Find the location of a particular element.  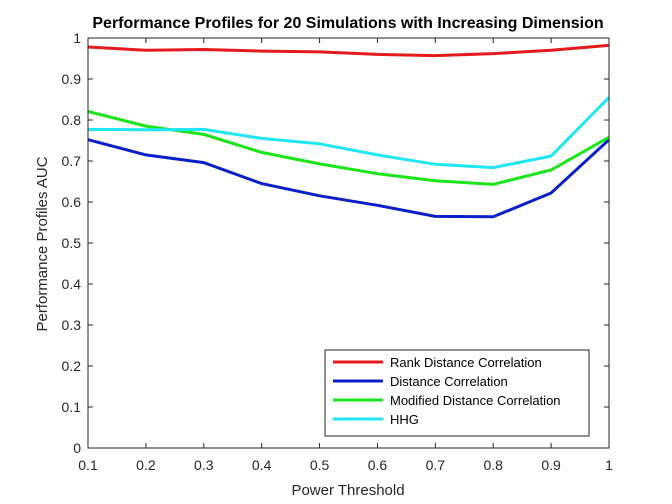

x-tick-label: 0.1 is located at coordinates (88, 465).